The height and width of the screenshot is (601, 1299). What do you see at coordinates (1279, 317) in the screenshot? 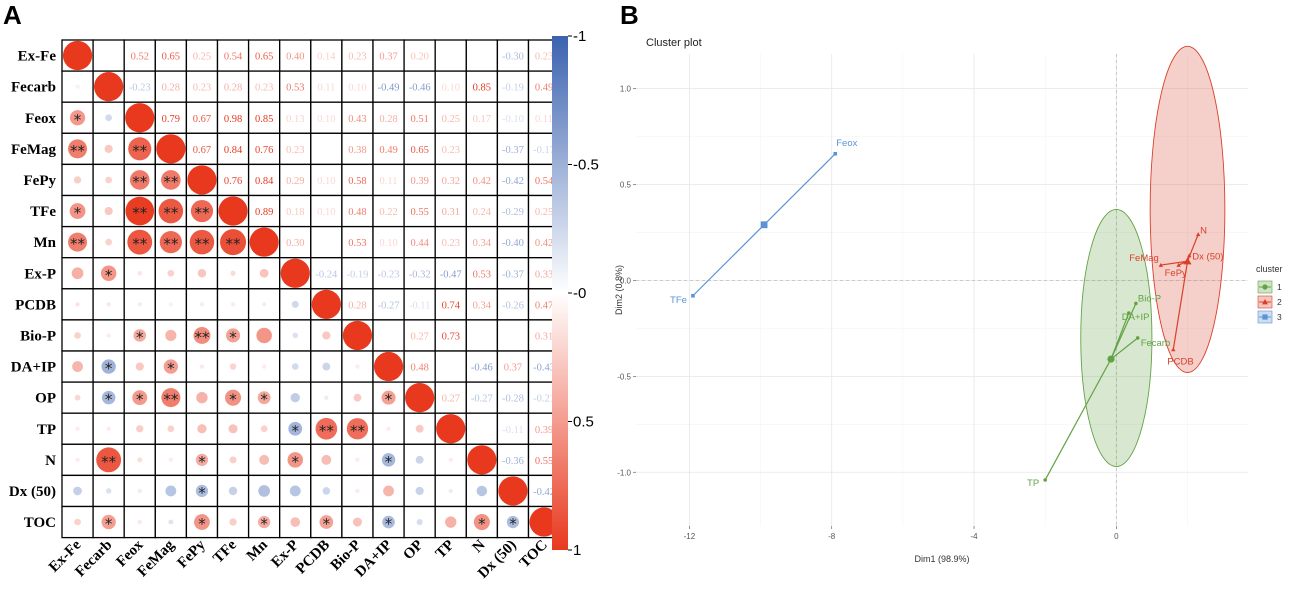
I see `legend-label: 3` at bounding box center [1279, 317].